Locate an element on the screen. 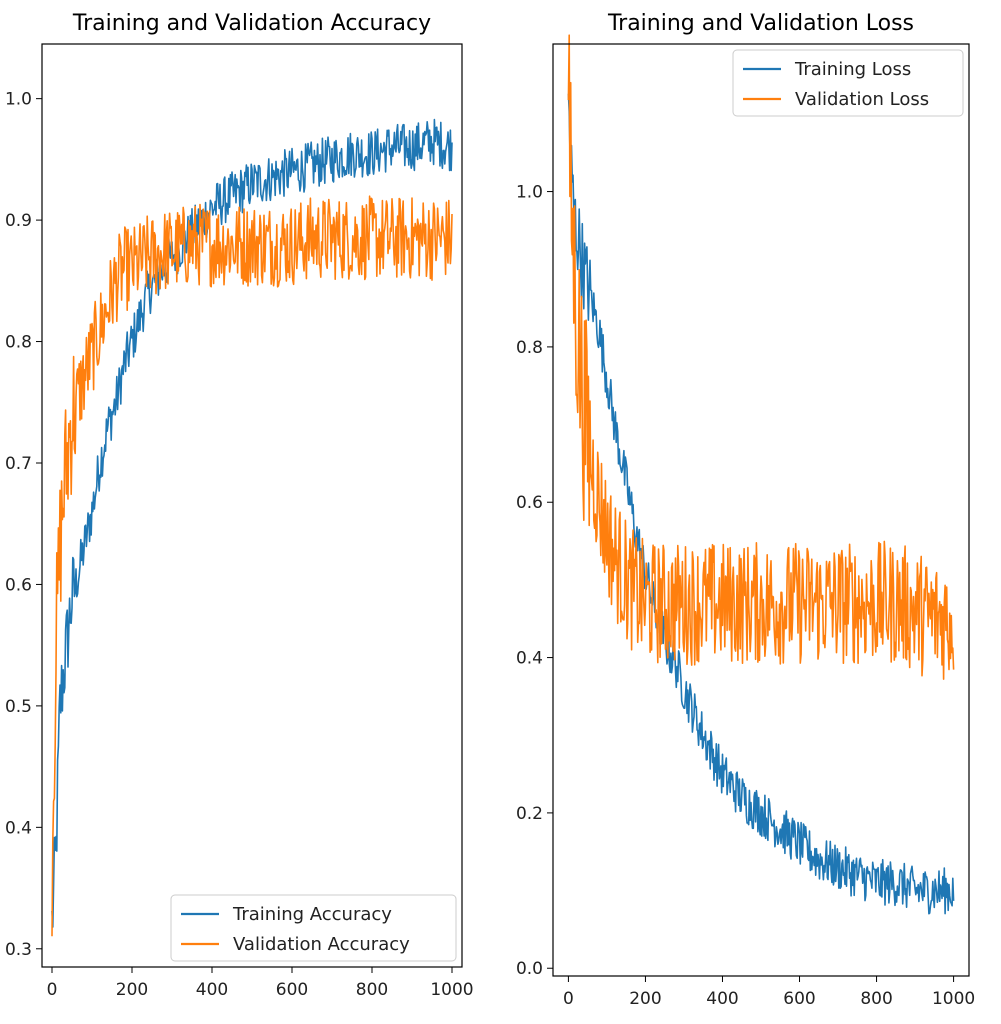  legend-label: Training Loss is located at coordinates (852, 69).